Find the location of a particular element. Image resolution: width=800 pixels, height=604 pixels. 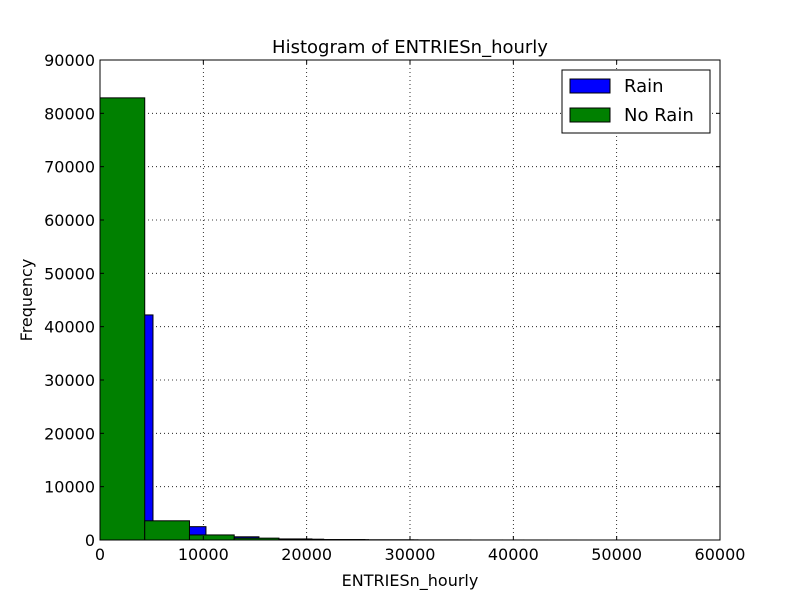

x-axis-label: ENTRIESn_hourly is located at coordinates (410, 581).